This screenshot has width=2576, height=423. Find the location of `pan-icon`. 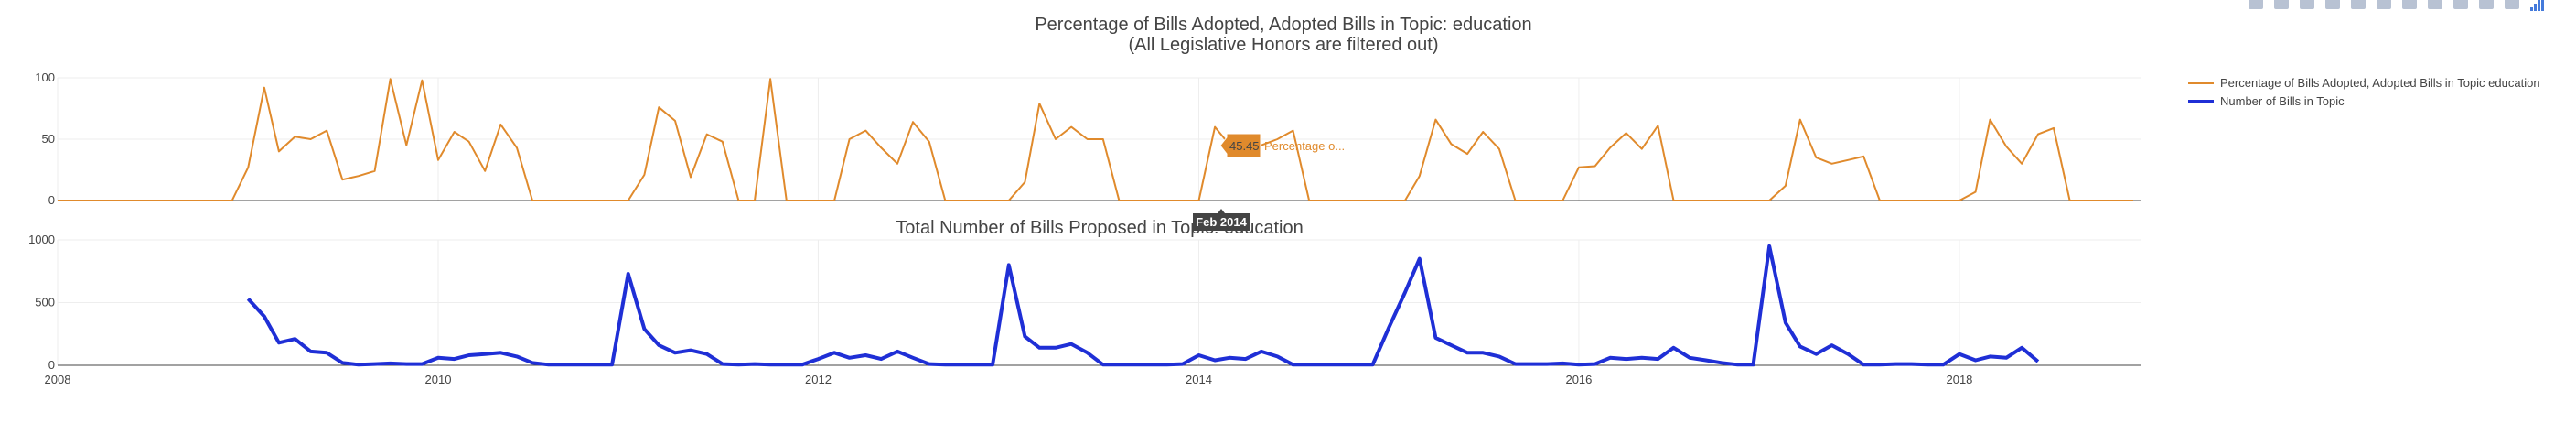

pan-icon is located at coordinates (2333, 4).